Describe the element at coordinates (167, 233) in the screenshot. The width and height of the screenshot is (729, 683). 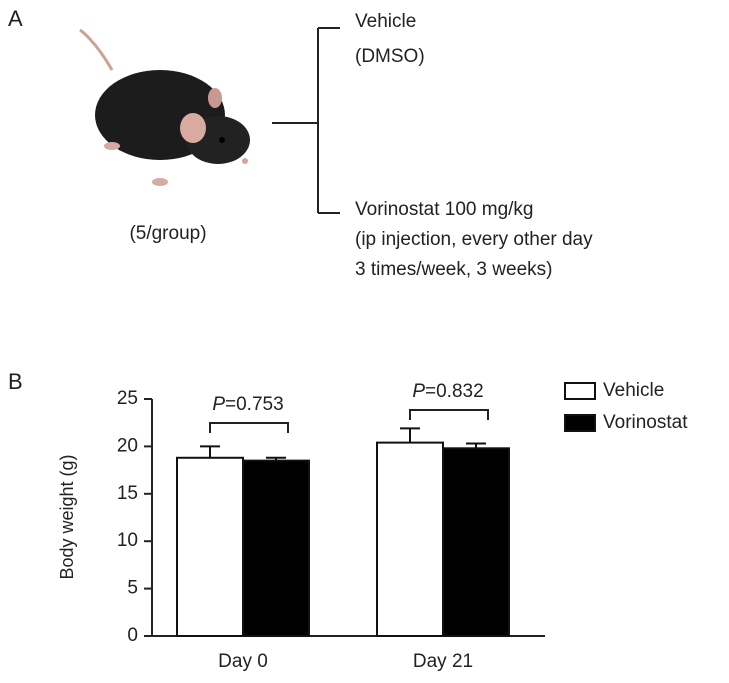
I see `group-size: (5/group)` at that location.